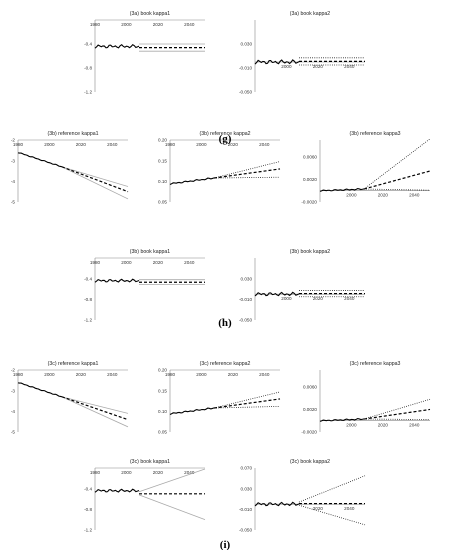  Describe the element at coordinates (310, 14) in the screenshot. I see `chart-title: (3a) book kappa2` at that location.